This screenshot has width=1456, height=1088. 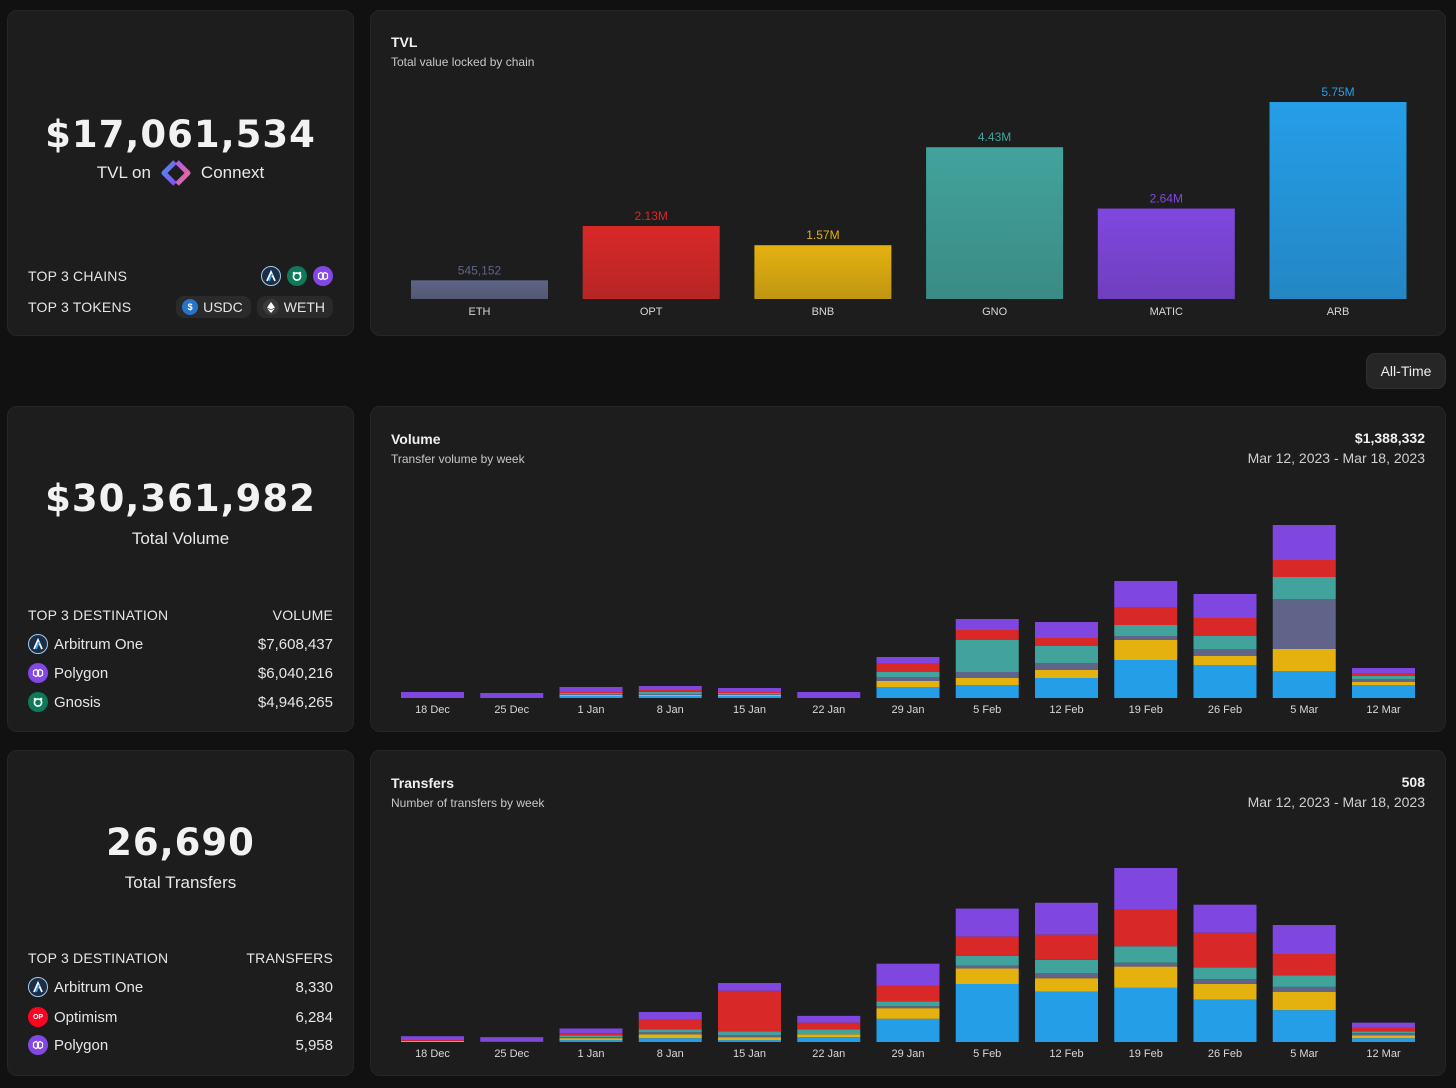 I want to click on tvl-bar-arb, so click(x=1338, y=200).